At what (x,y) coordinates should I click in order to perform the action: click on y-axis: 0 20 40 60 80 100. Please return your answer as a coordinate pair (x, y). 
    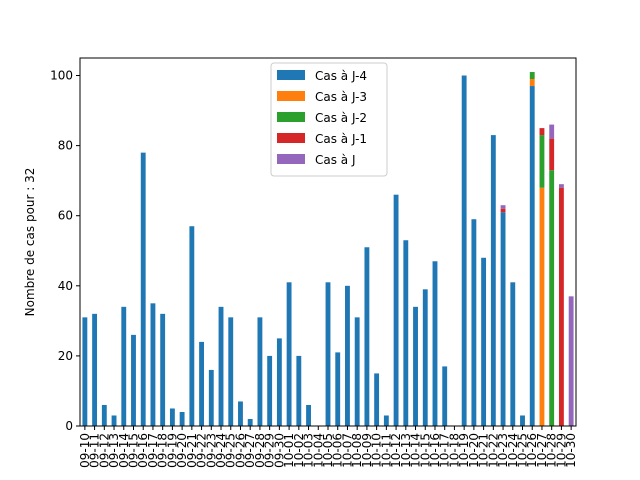
    Looking at the image, I should click on (65, 251).